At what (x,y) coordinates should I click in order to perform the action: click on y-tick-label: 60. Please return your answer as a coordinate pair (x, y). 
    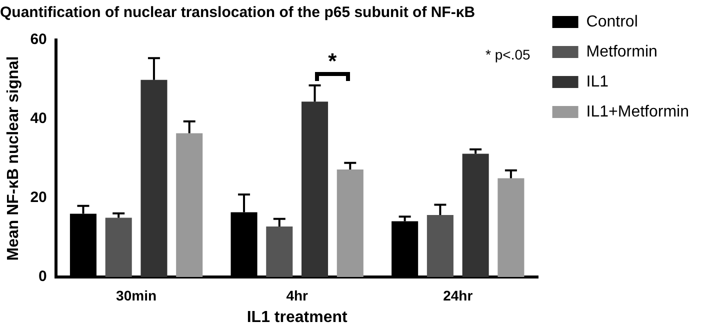
    Looking at the image, I should click on (38, 39).